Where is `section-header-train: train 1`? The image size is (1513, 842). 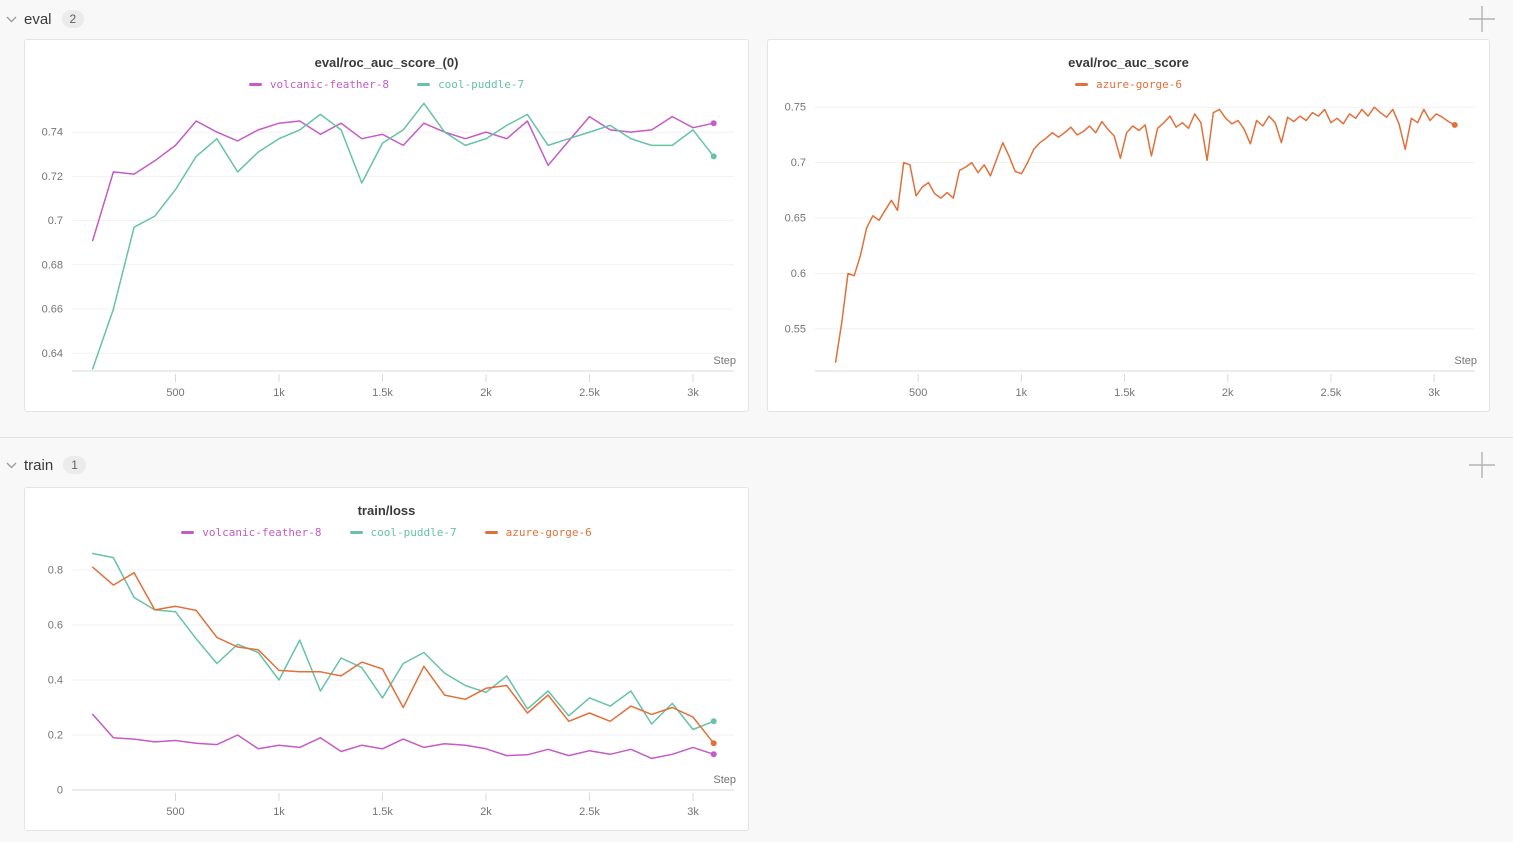 section-header-train: train 1 is located at coordinates (756, 465).